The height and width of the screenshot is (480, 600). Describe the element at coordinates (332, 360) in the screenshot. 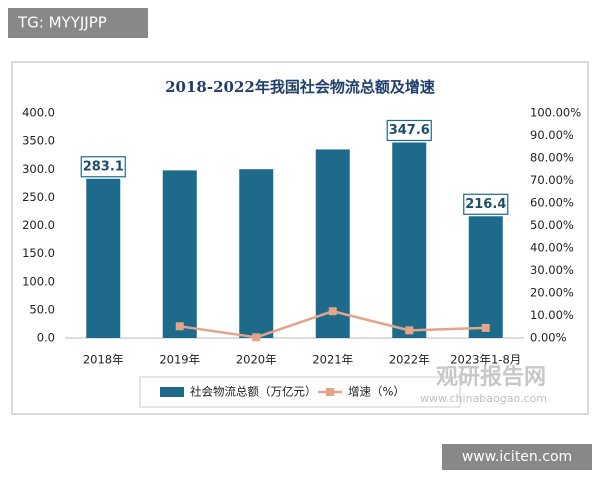

I see `x-tick-label: 2021年` at that location.